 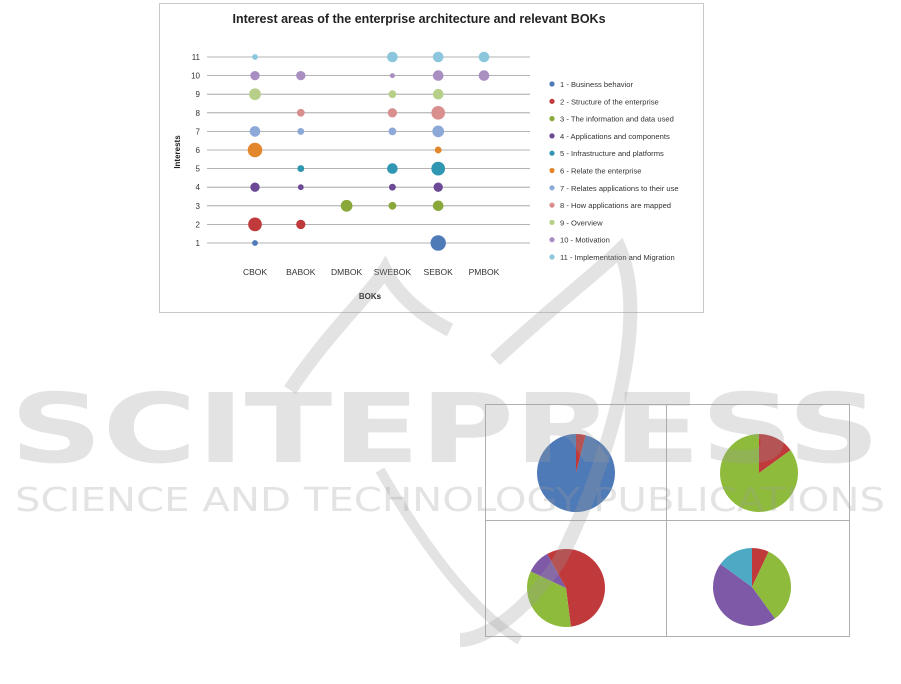 I want to click on y-tick-label: 2, so click(x=198, y=224).